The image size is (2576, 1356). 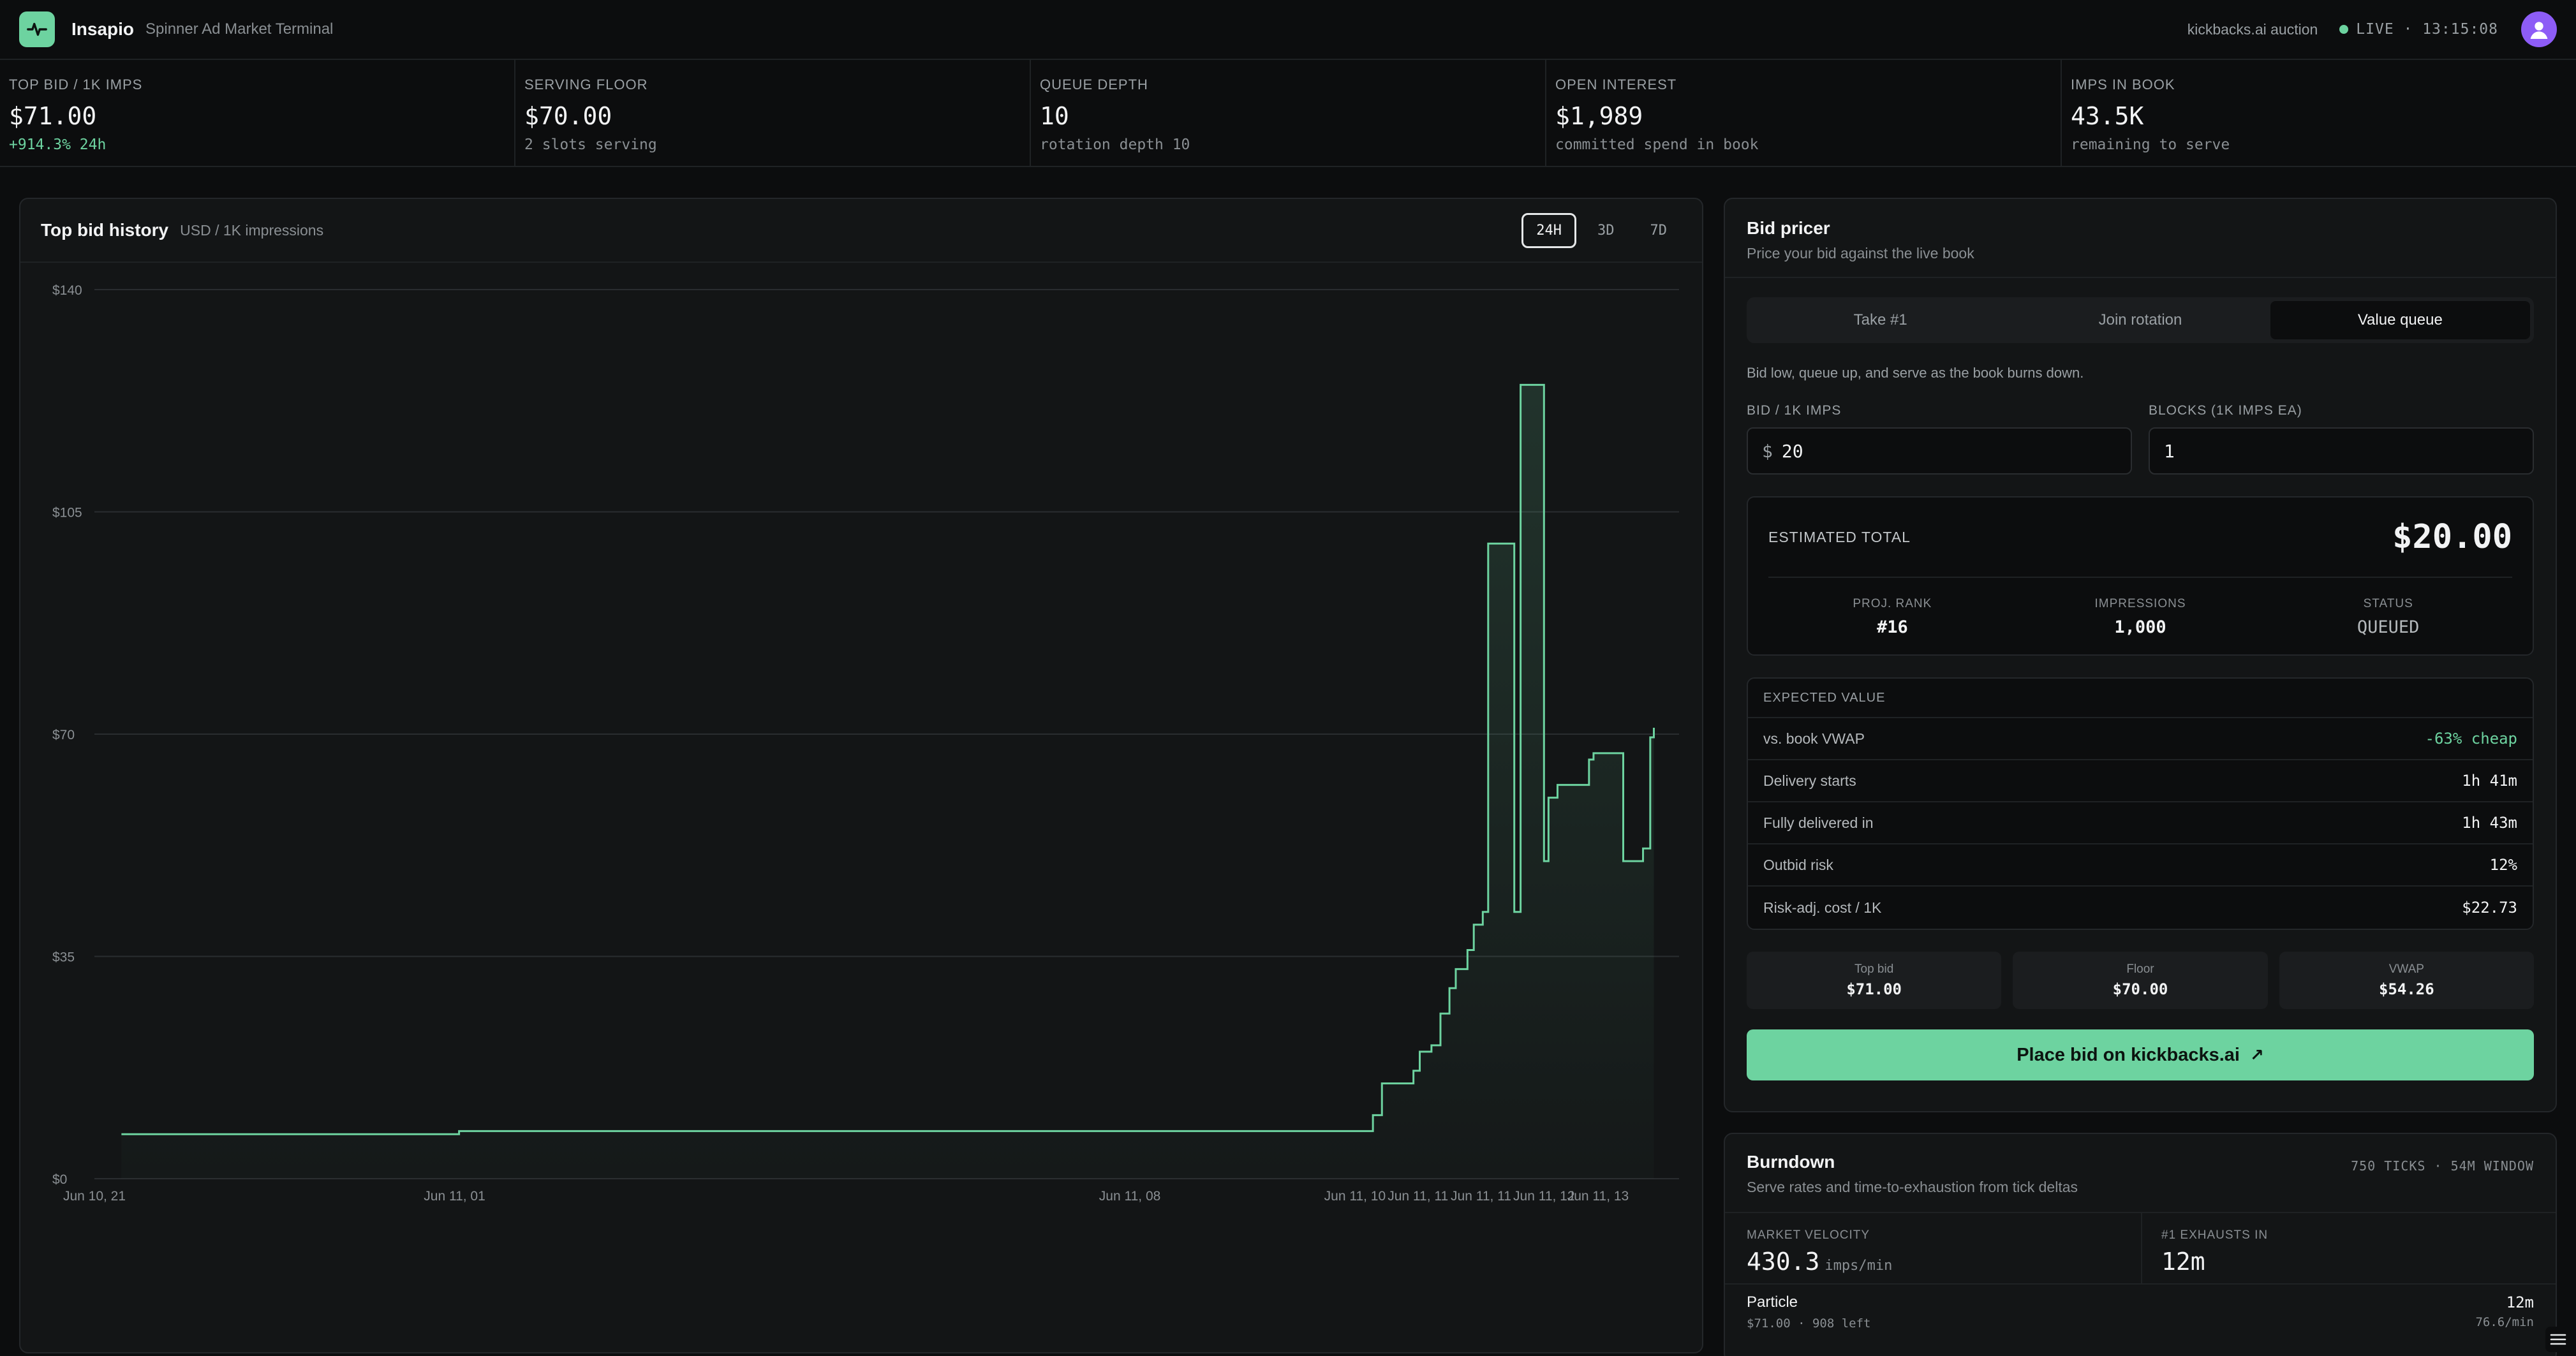 What do you see at coordinates (2140, 603) in the screenshot?
I see `impressions-label: IMPRESSIONS` at bounding box center [2140, 603].